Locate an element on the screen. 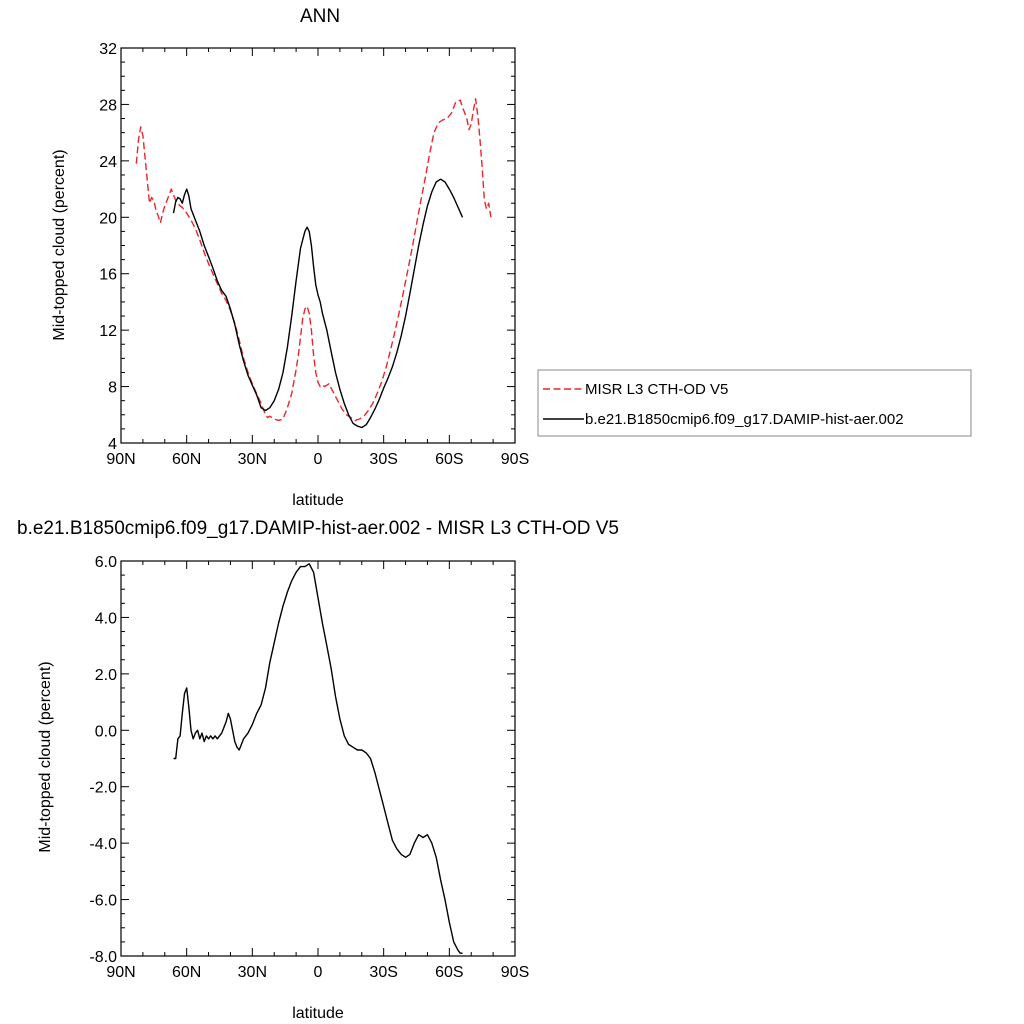 The height and width of the screenshot is (1024, 1024). top-chart-x-axis-label: latitude is located at coordinates (318, 500).